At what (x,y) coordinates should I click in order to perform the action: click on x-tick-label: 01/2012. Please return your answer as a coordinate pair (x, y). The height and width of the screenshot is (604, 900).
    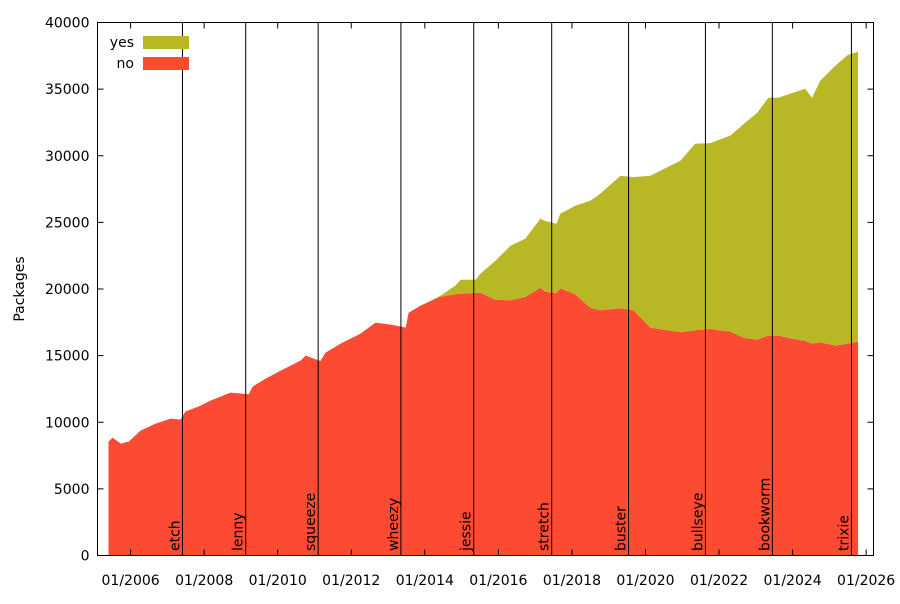
    Looking at the image, I should click on (351, 581).